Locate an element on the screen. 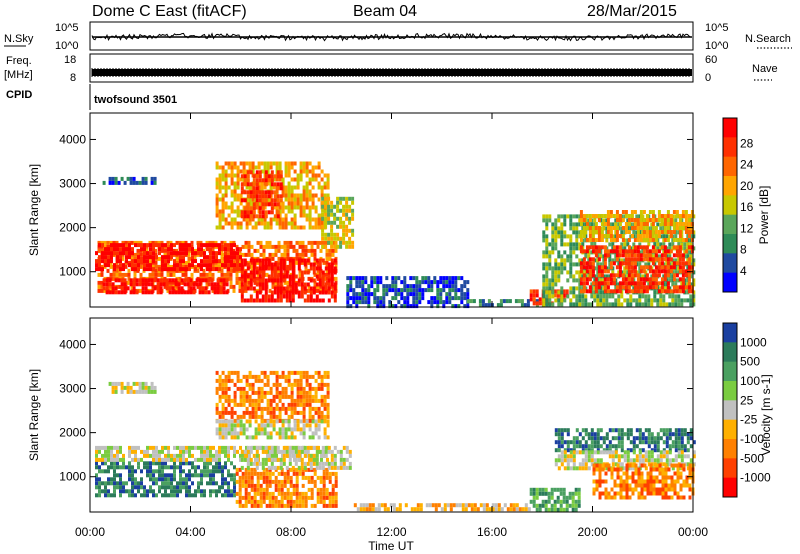 The width and height of the screenshot is (800, 554). nsearch-label: N.Search is located at coordinates (768, 39).